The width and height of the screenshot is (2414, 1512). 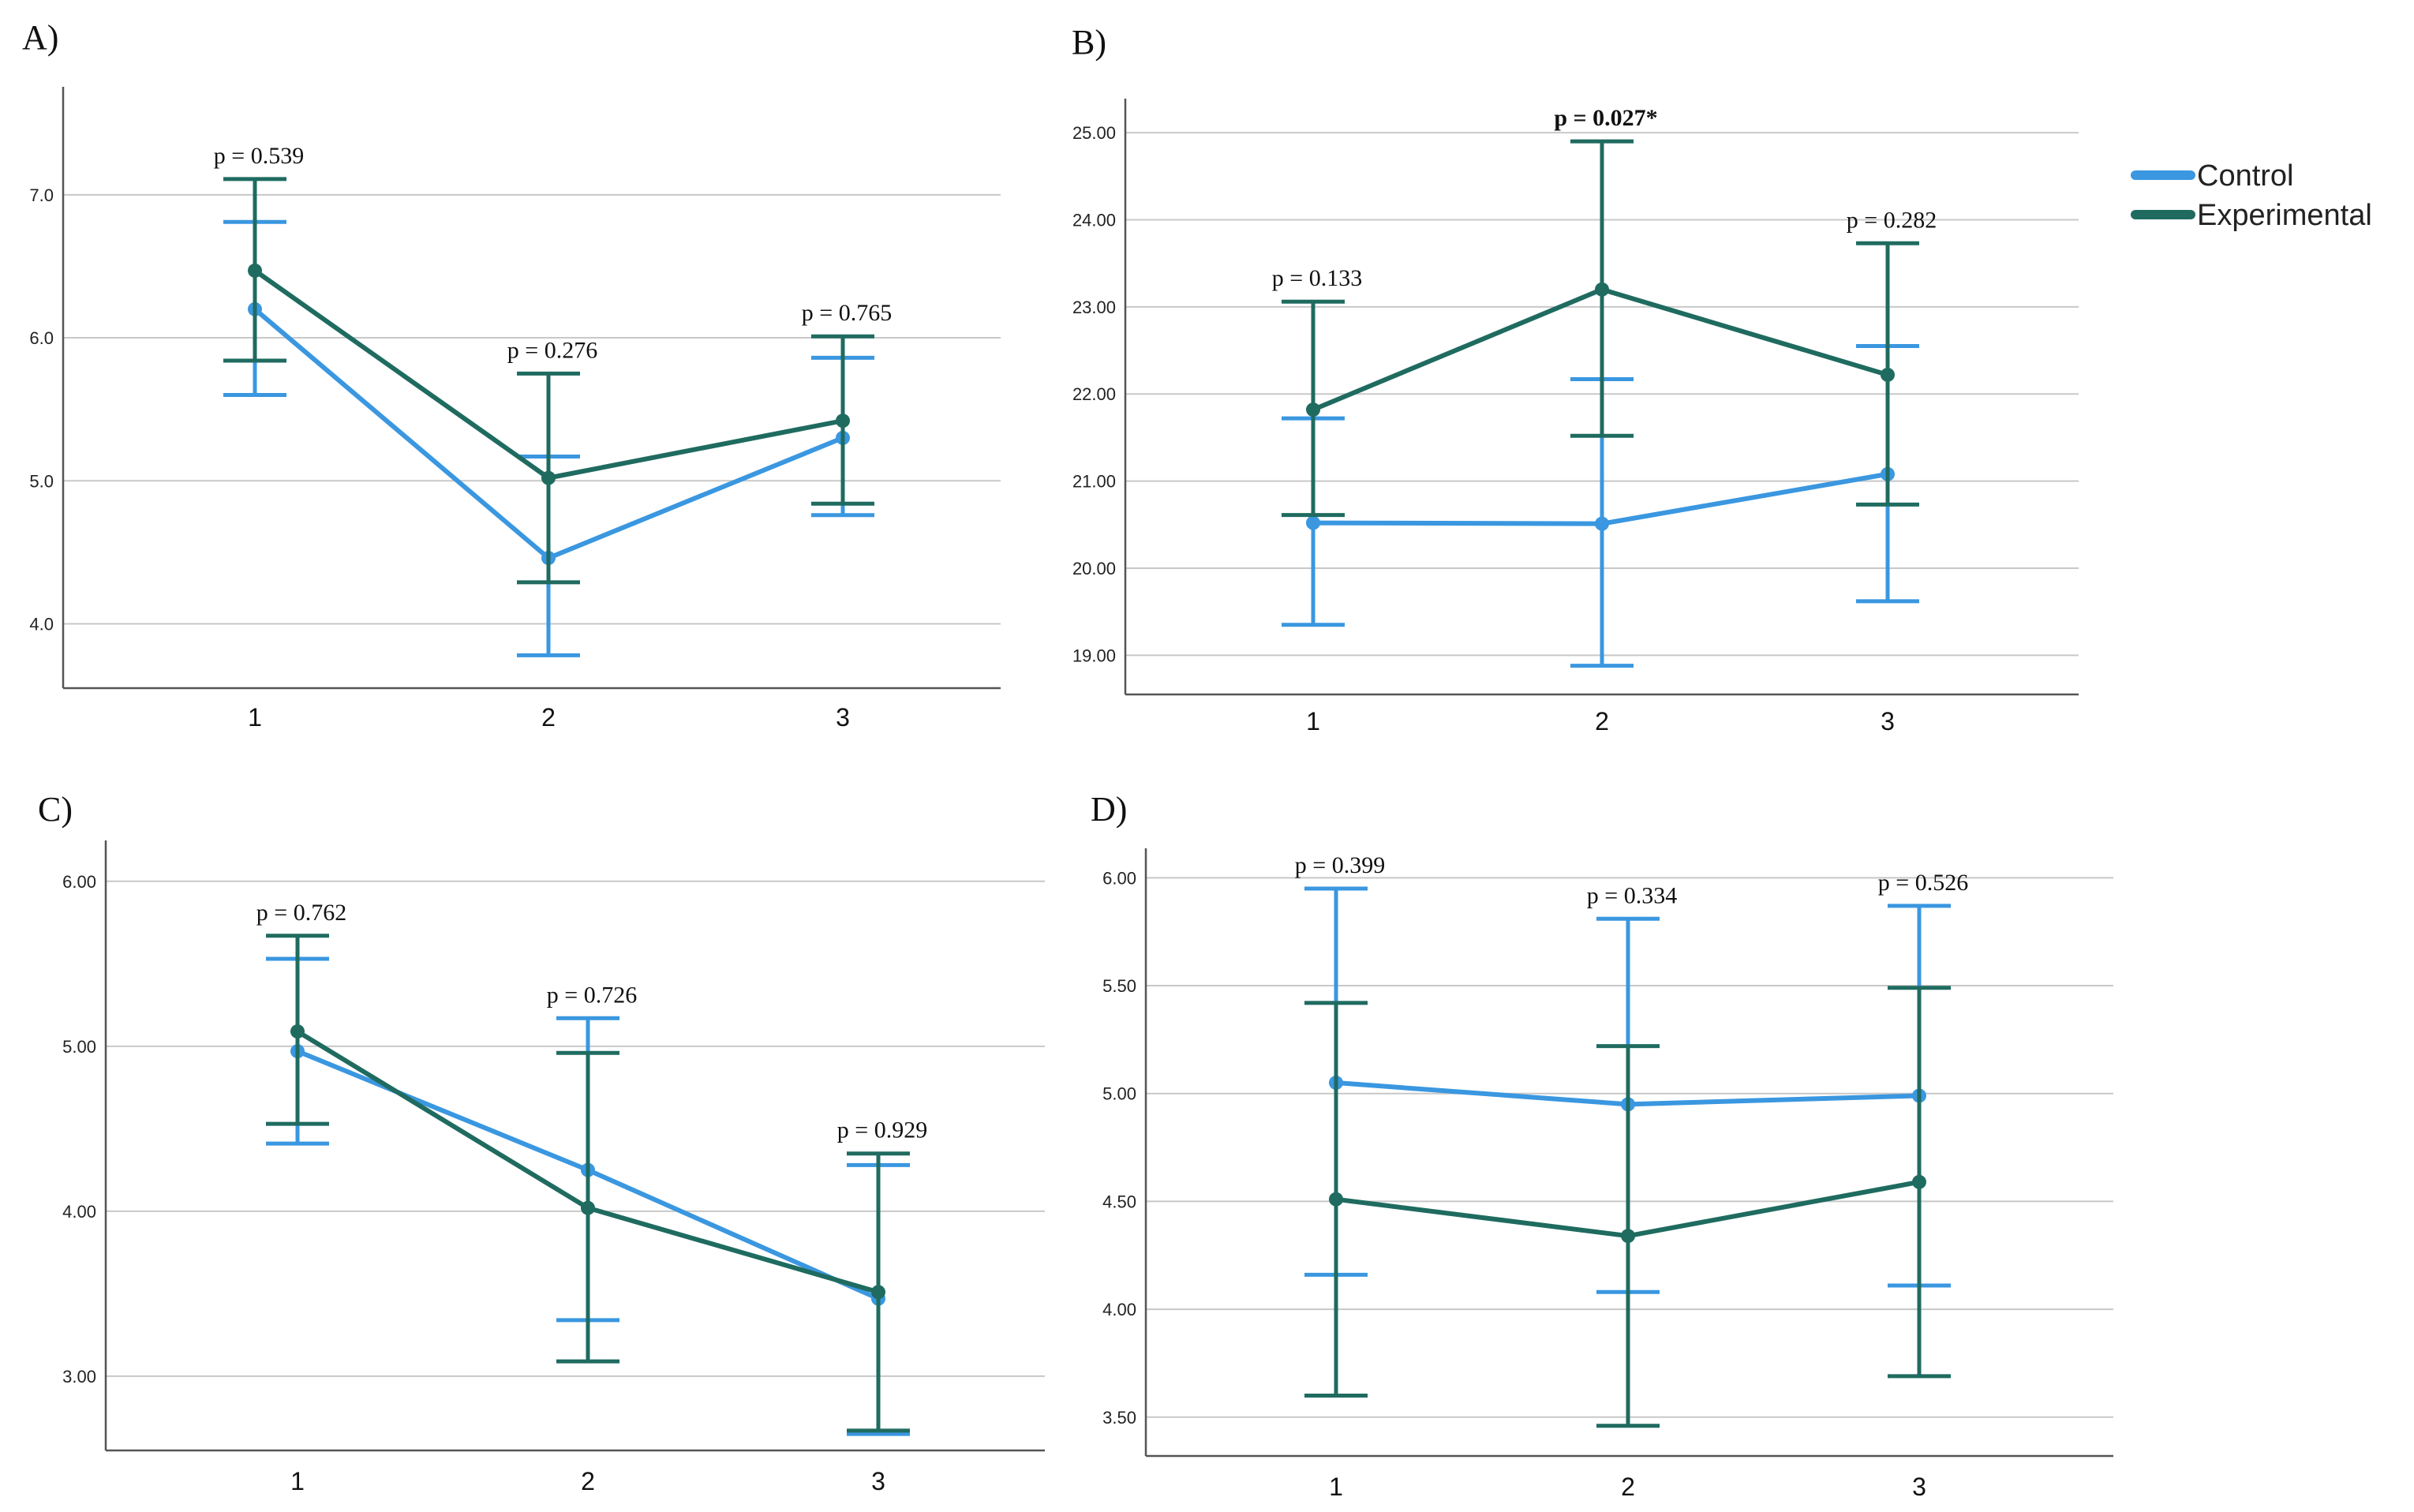 I want to click on p-value-annotation: p = 0.133, so click(x=1317, y=278).